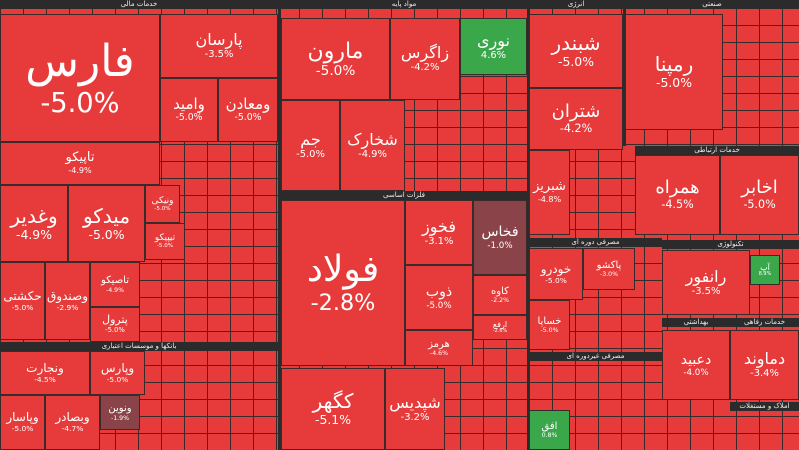 Image resolution: width=799 pixels, height=450 pixels. I want to click on stock-tile: همراه -4.5%, so click(677, 195).